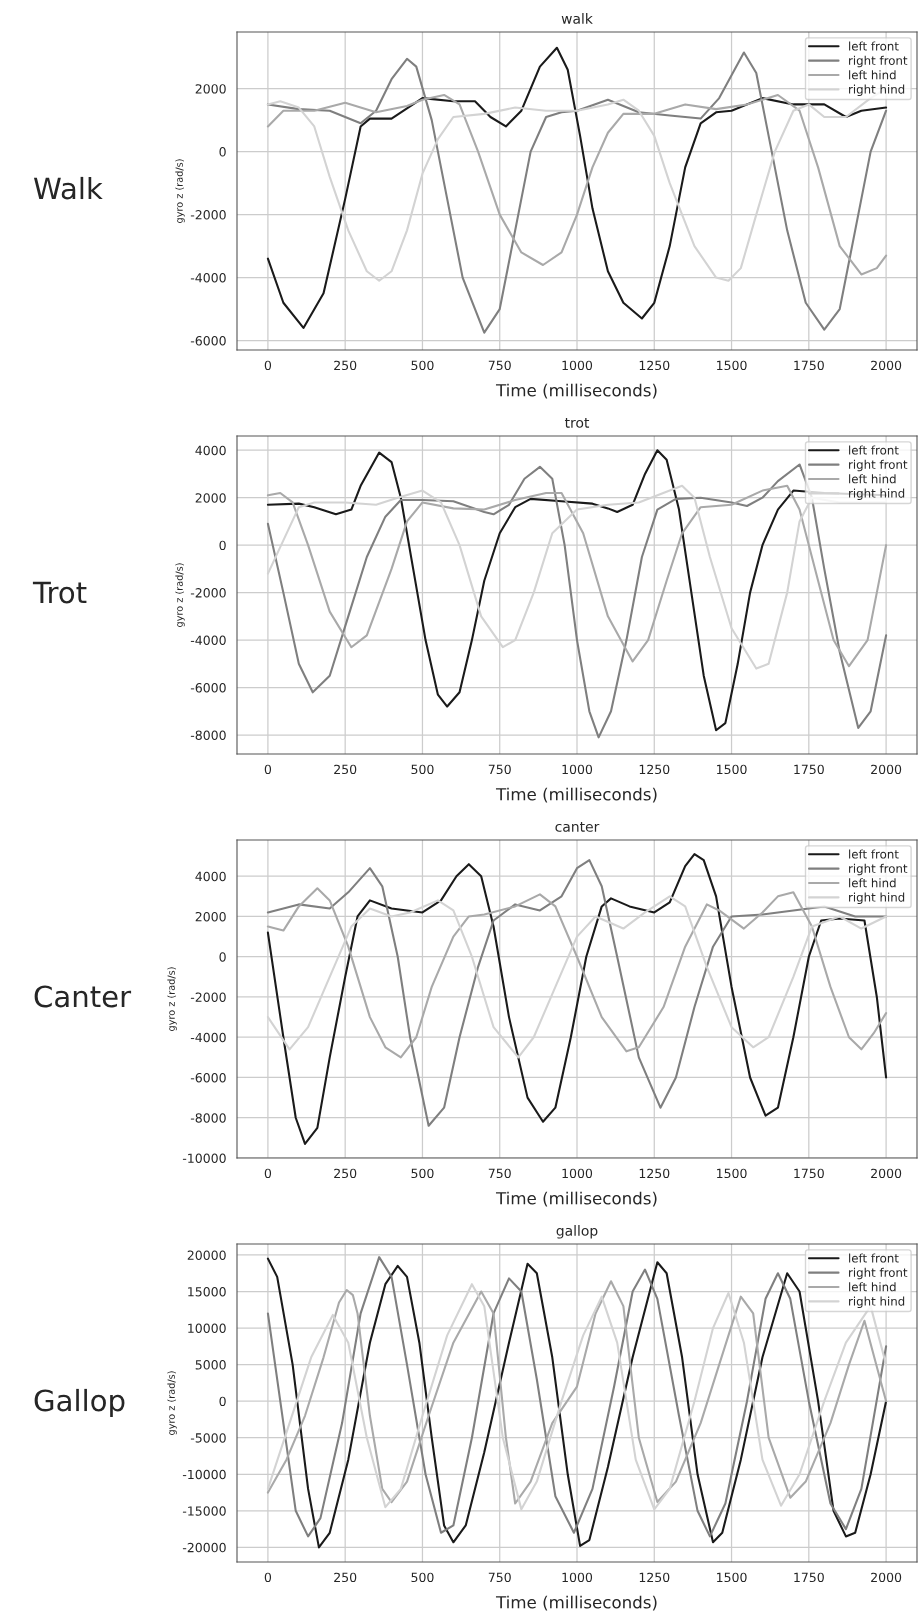 The height and width of the screenshot is (1613, 921). I want to click on y-tick-label: -5000, so click(208, 1438).